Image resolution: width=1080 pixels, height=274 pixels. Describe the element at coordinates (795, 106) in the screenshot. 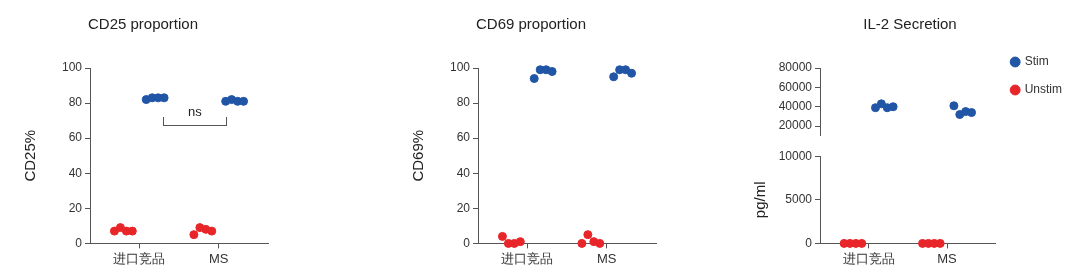

I see `y-tick-label: 40000` at that location.